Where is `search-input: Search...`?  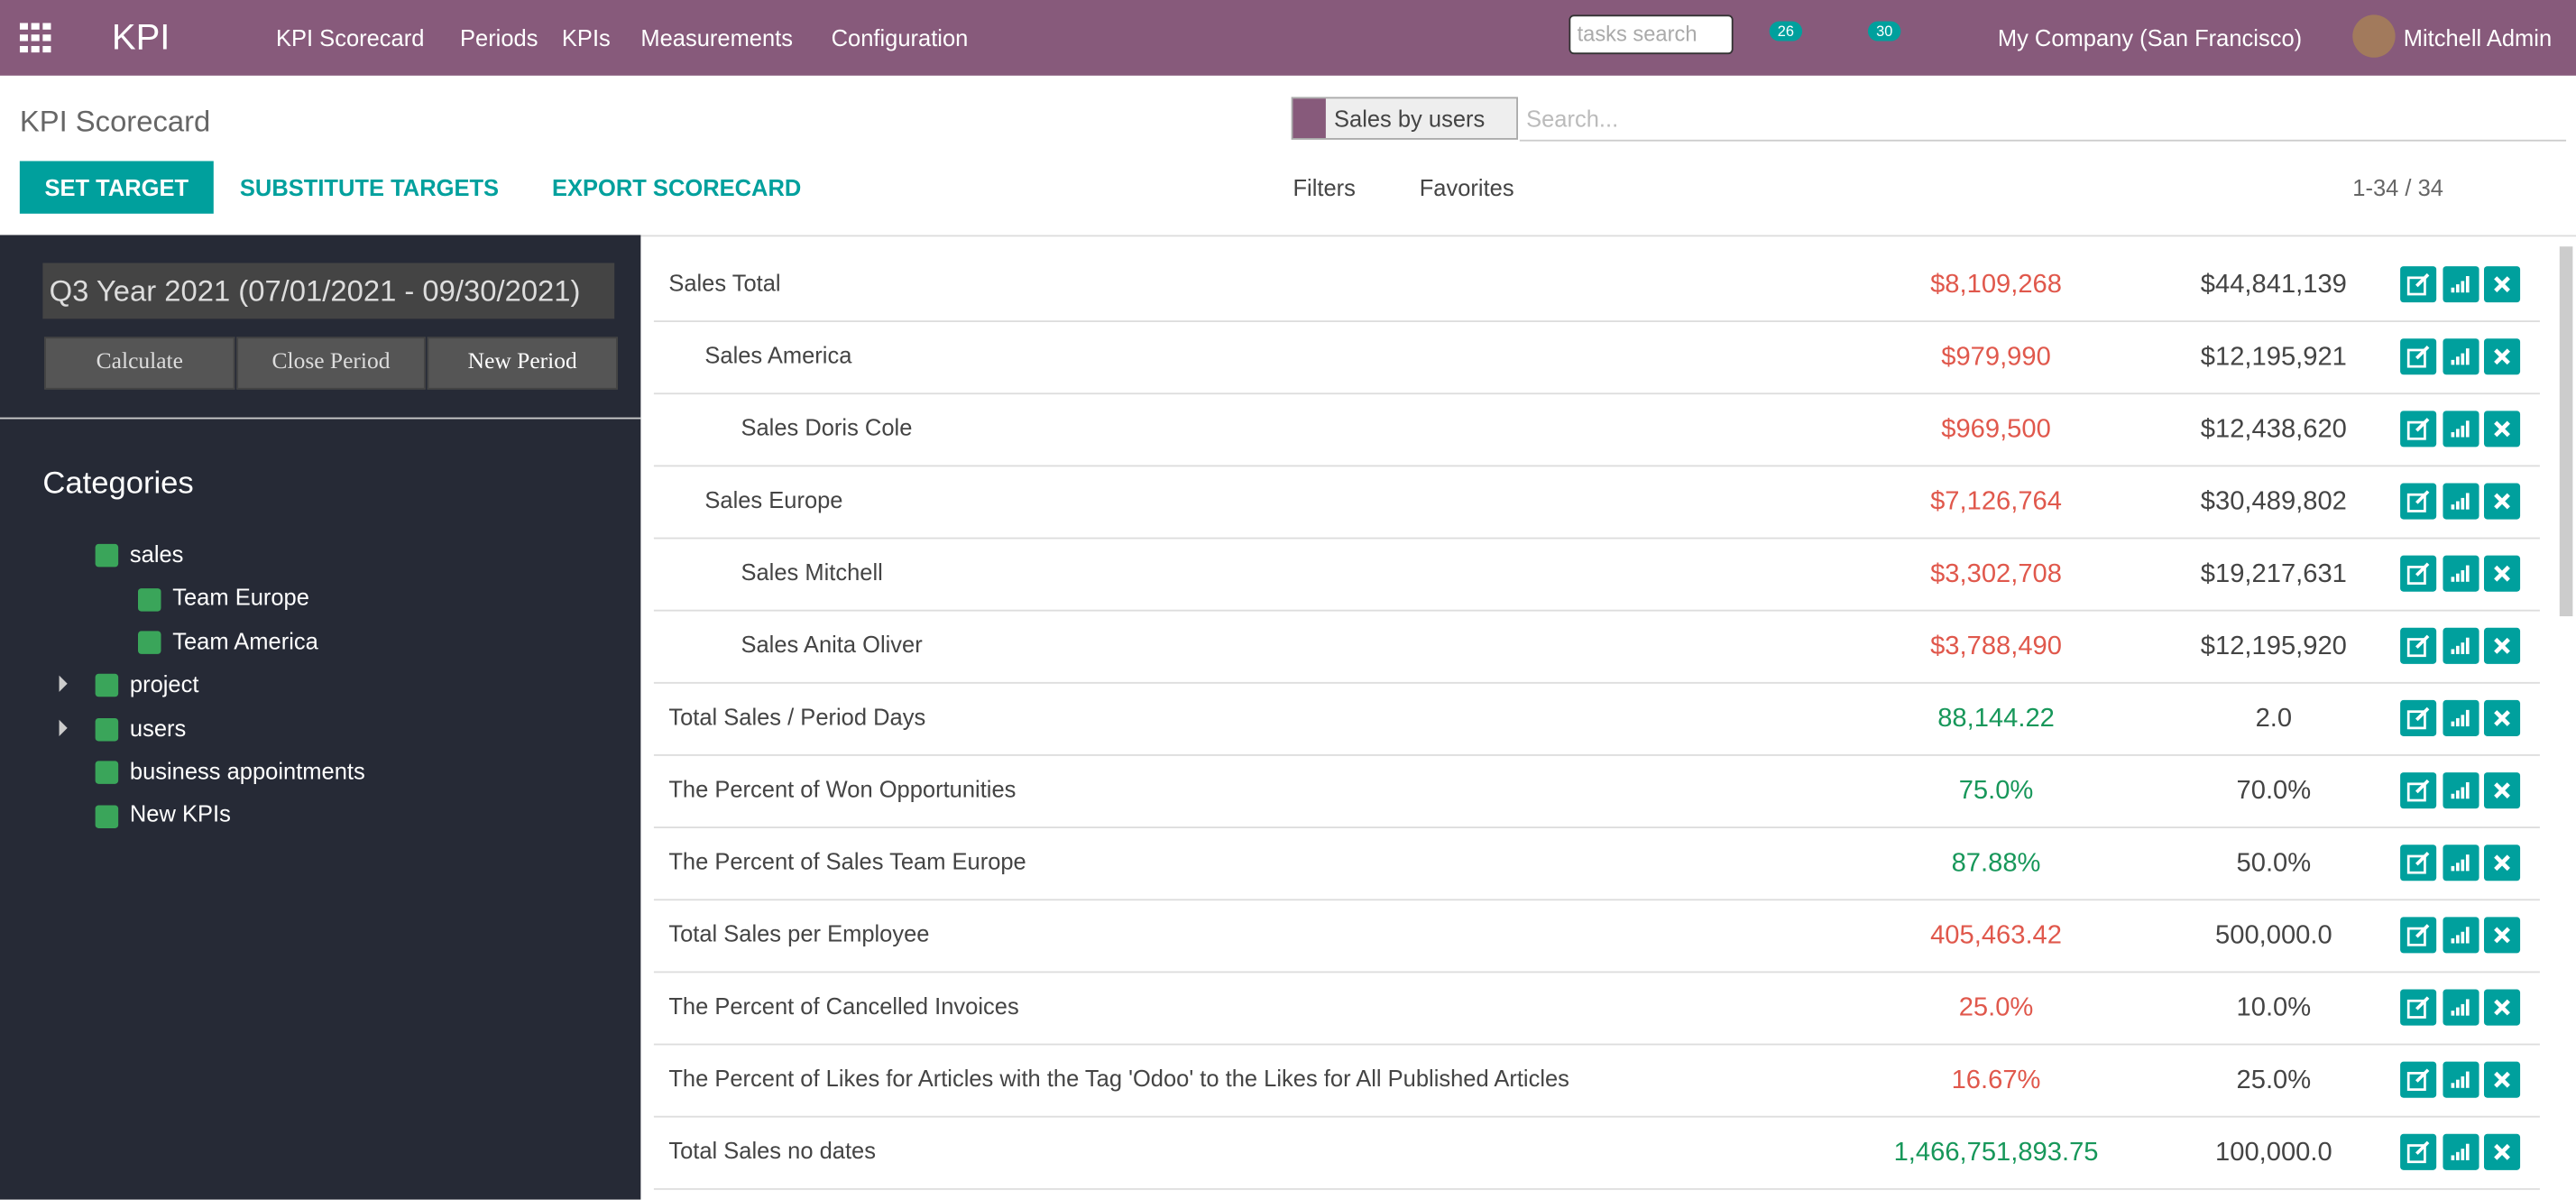
search-input: Search... is located at coordinates (1572, 118).